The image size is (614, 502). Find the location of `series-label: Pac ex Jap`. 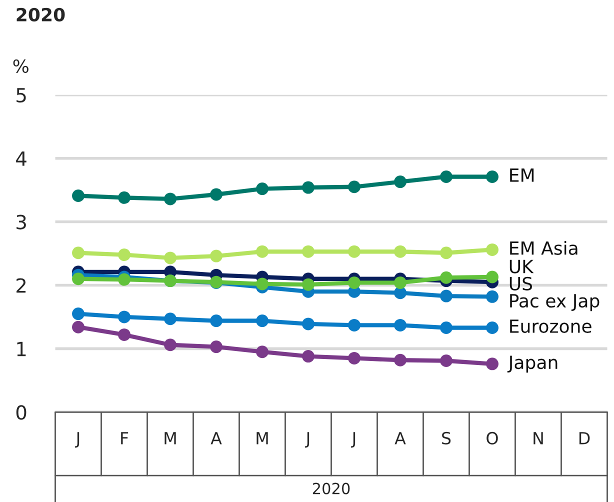

series-label: Pac ex Jap is located at coordinates (555, 303).